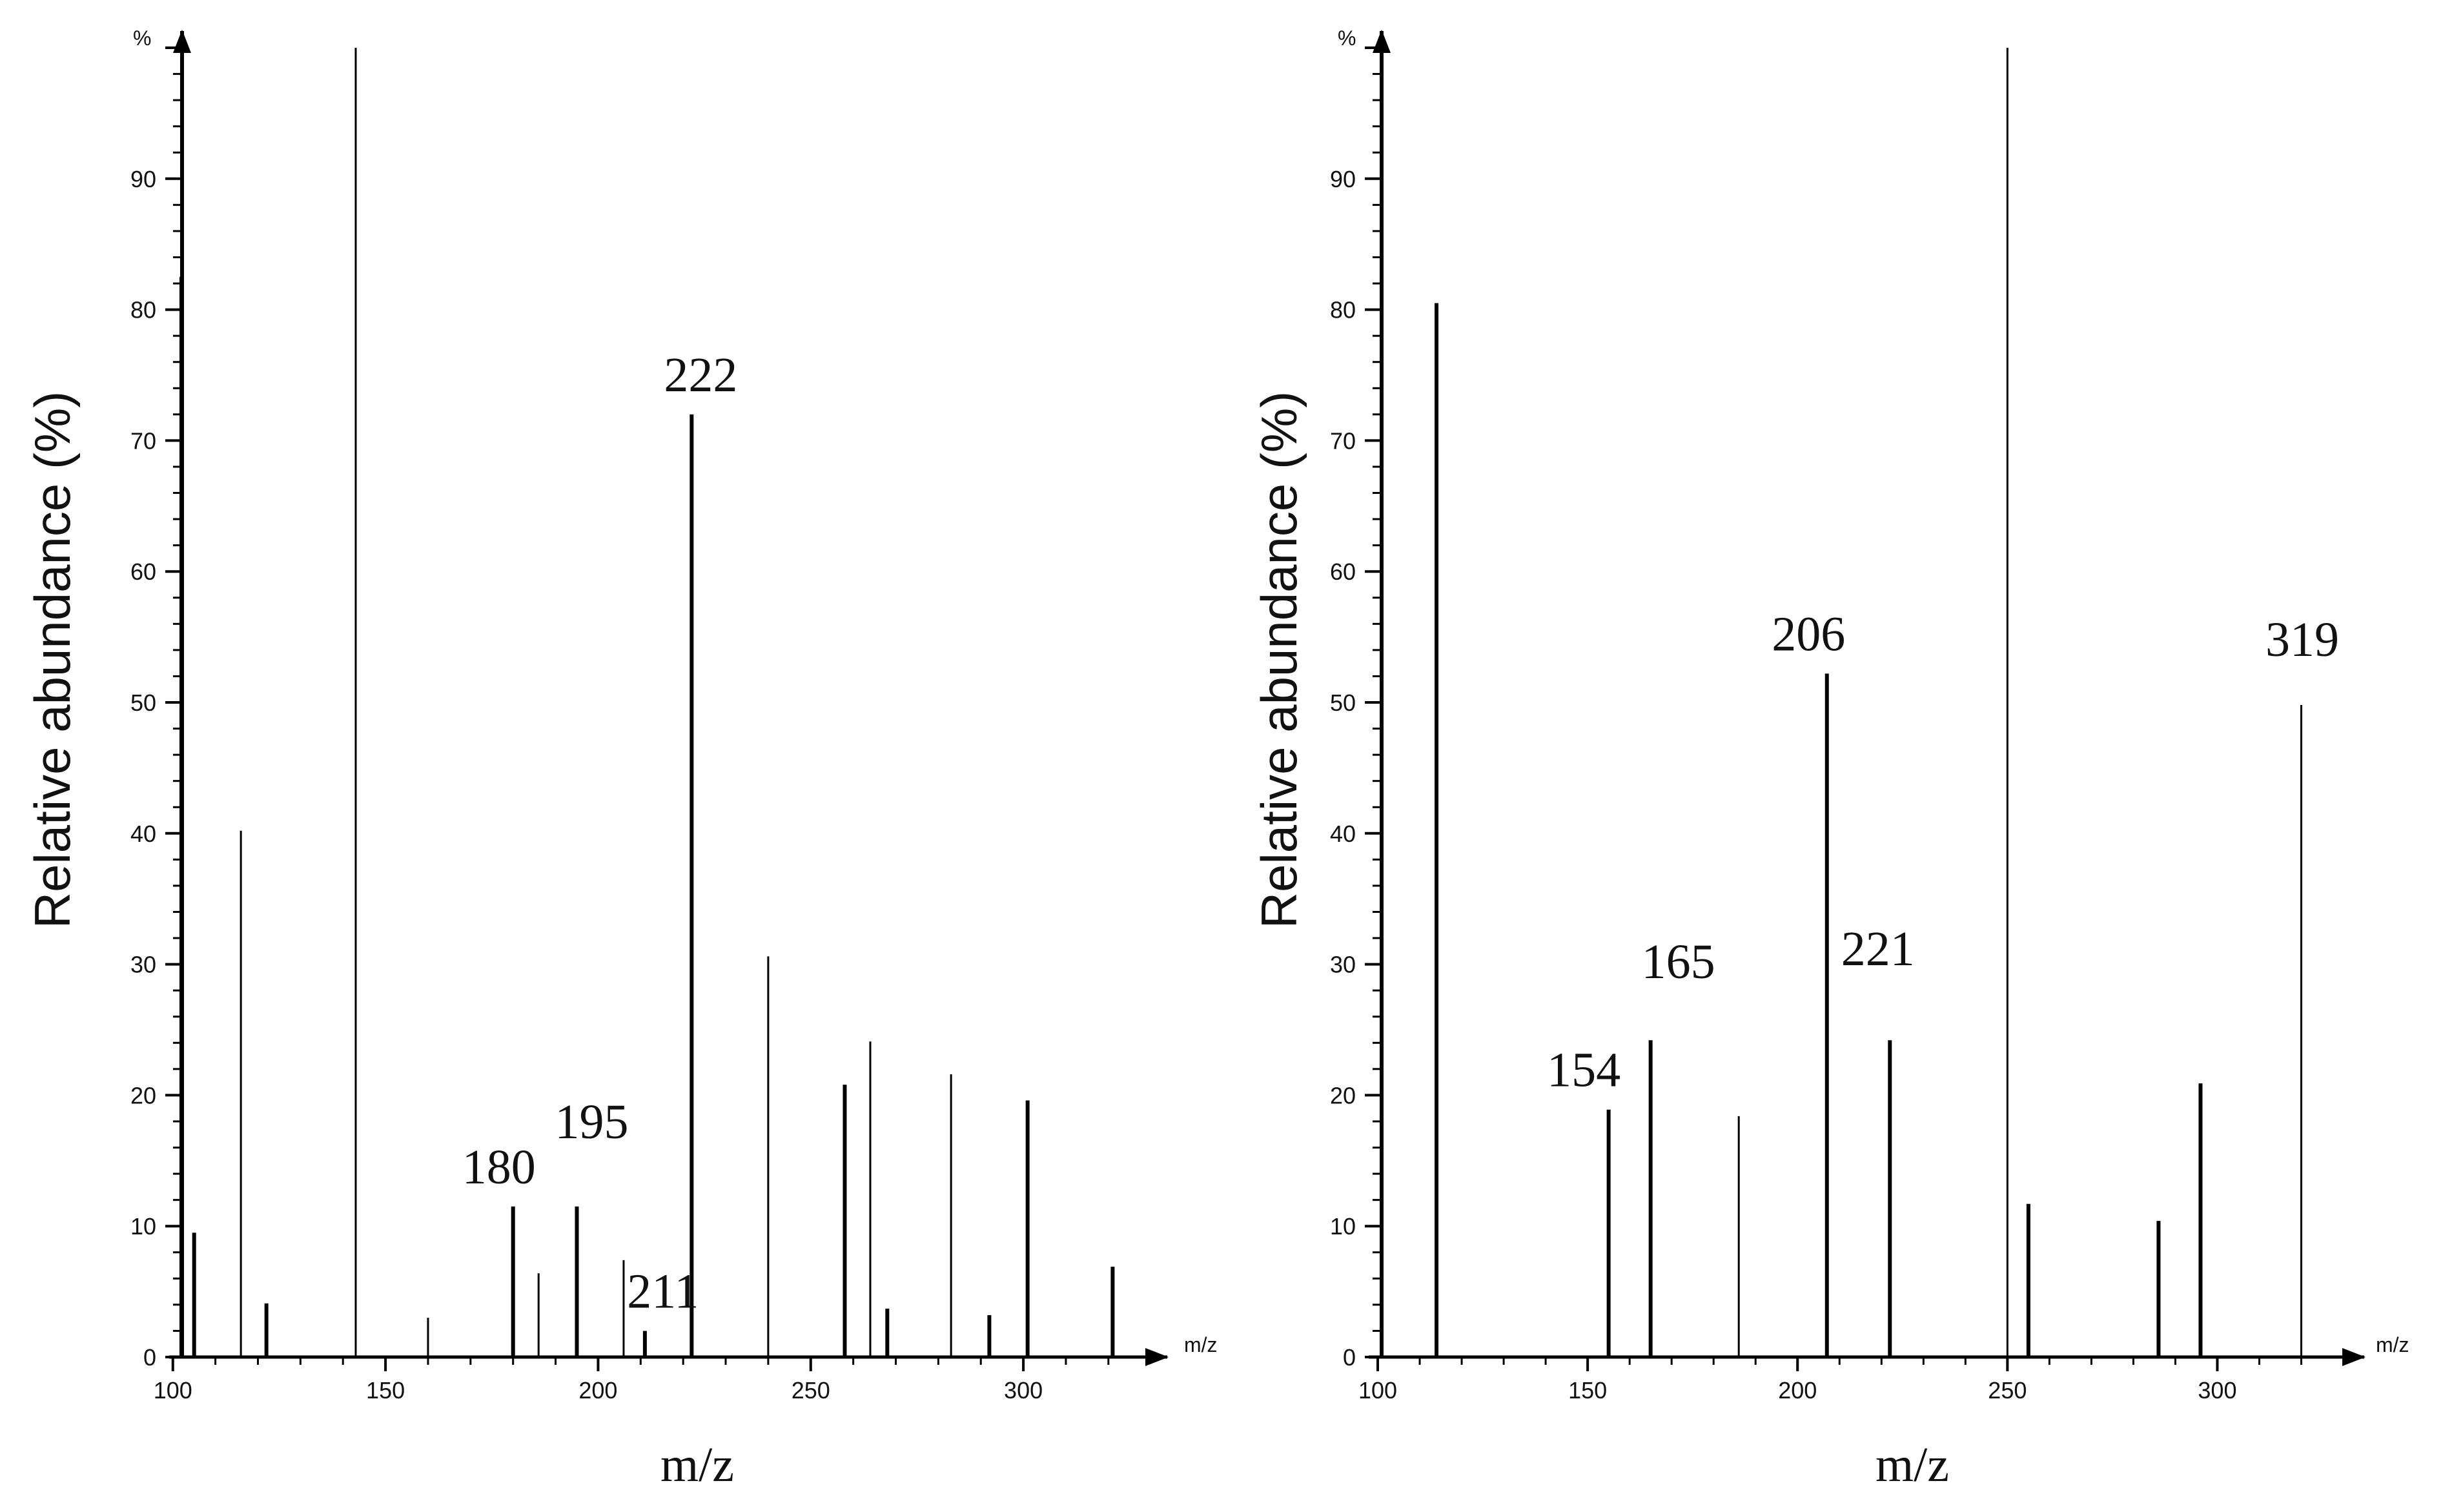  Describe the element at coordinates (663, 1291) in the screenshot. I see `peak-label: 211` at that location.